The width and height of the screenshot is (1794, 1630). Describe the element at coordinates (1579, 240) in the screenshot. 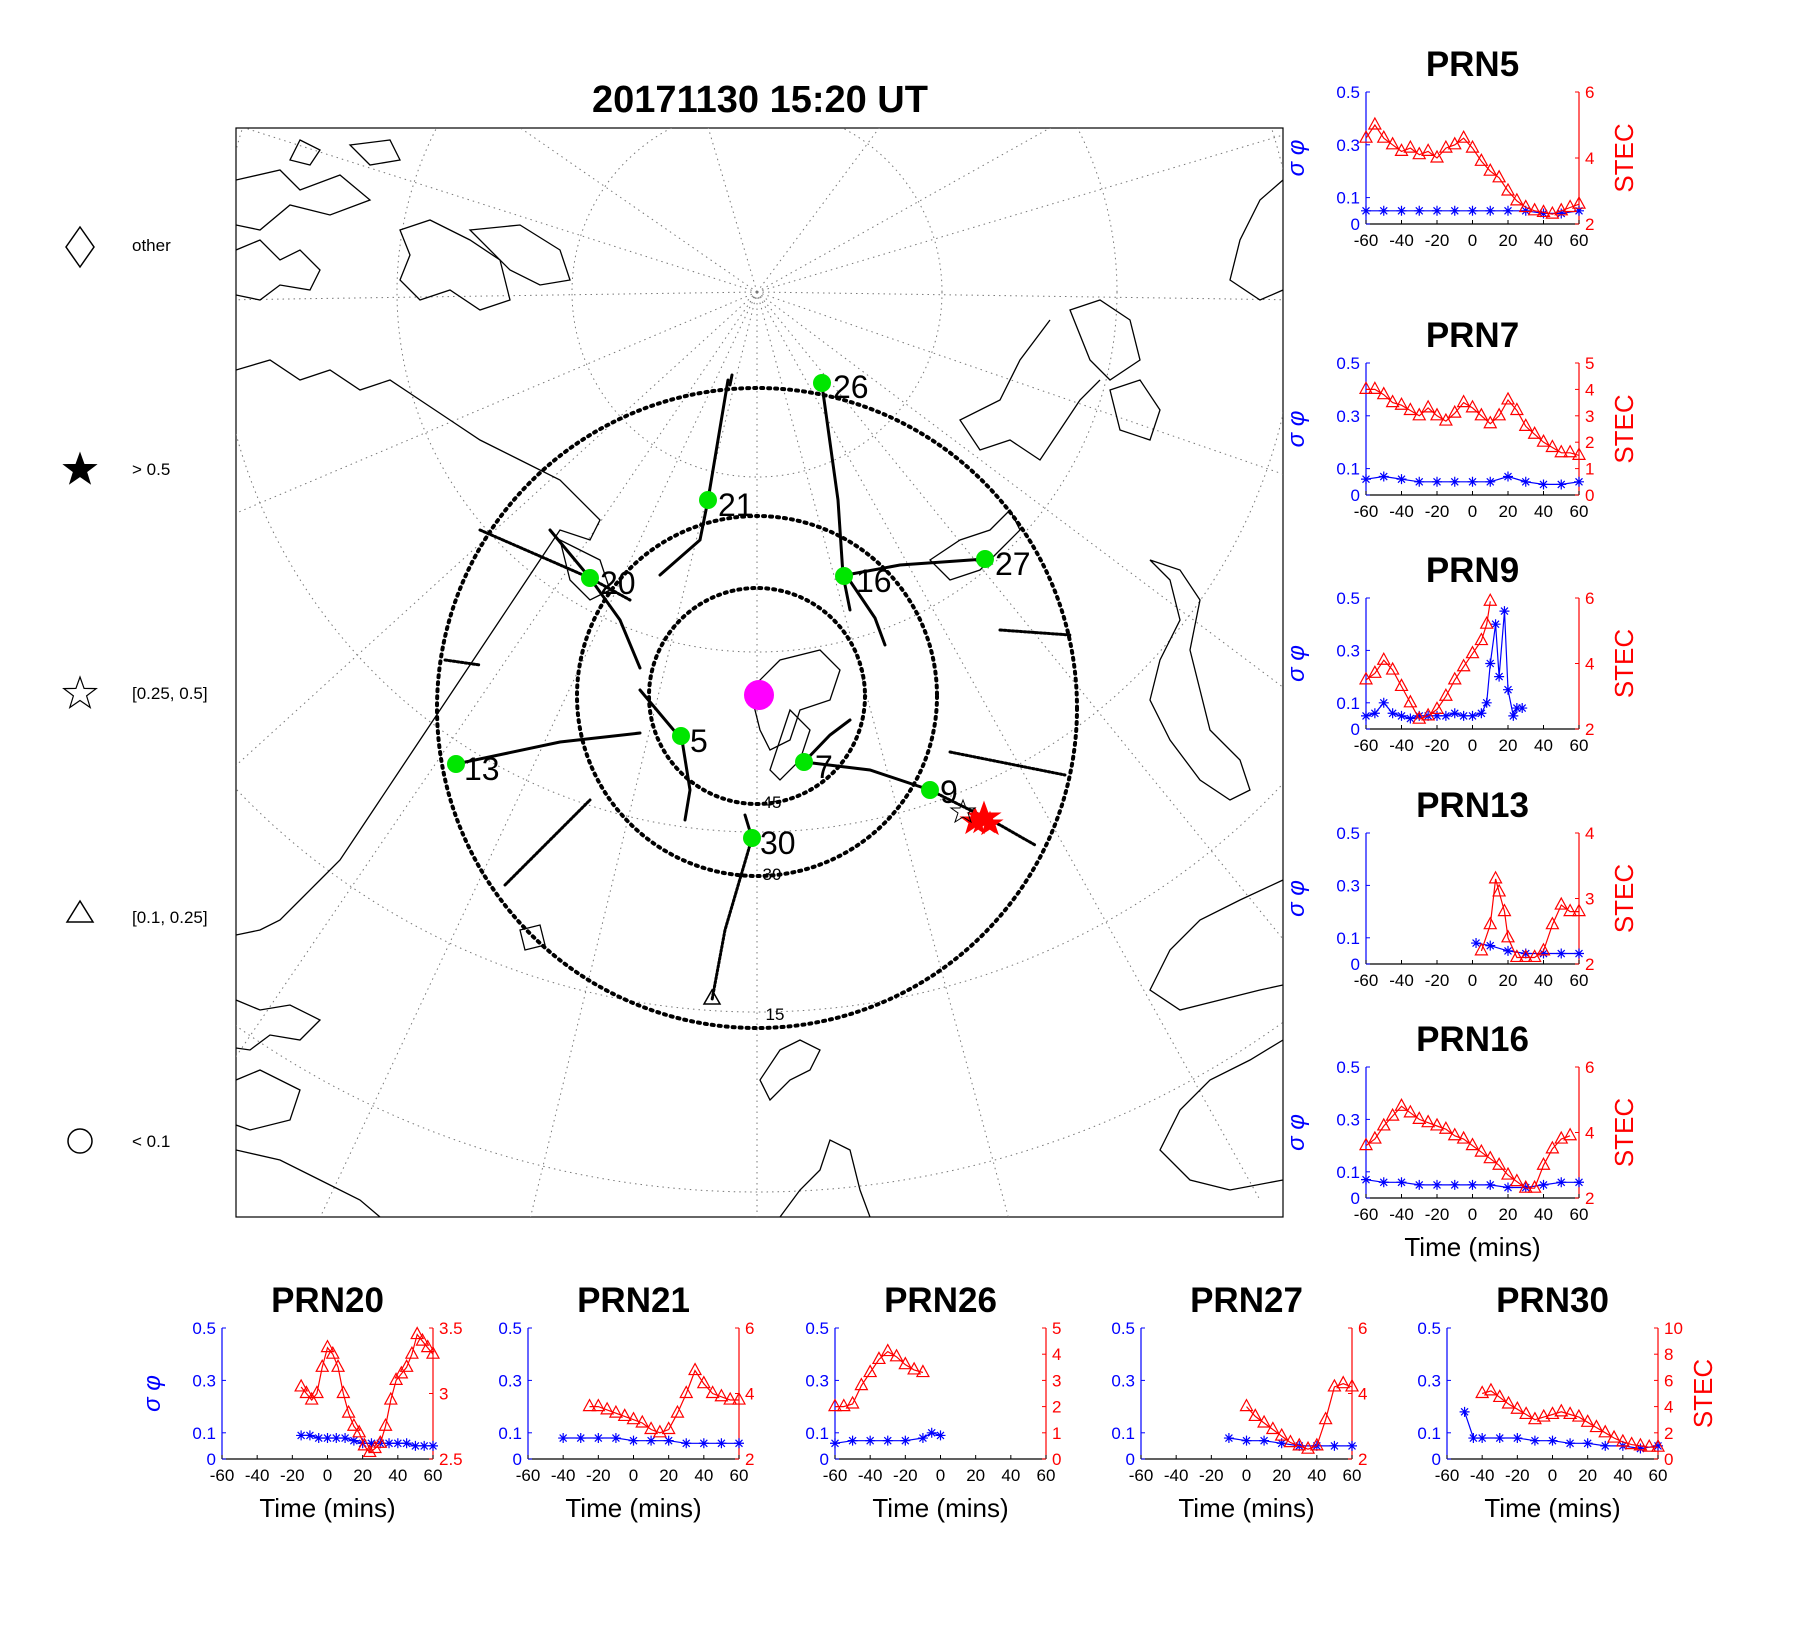

I see `x-tick-label: 60` at that location.